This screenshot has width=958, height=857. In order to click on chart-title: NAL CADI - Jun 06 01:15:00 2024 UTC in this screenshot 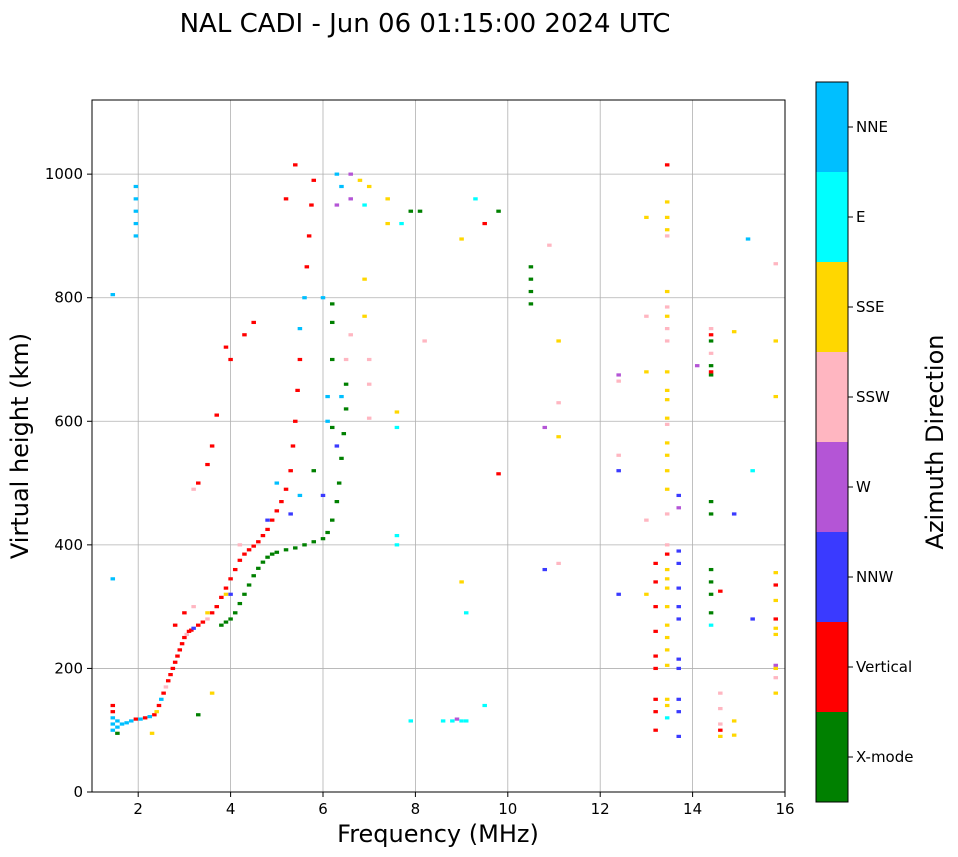, I will do `click(425, 24)`.